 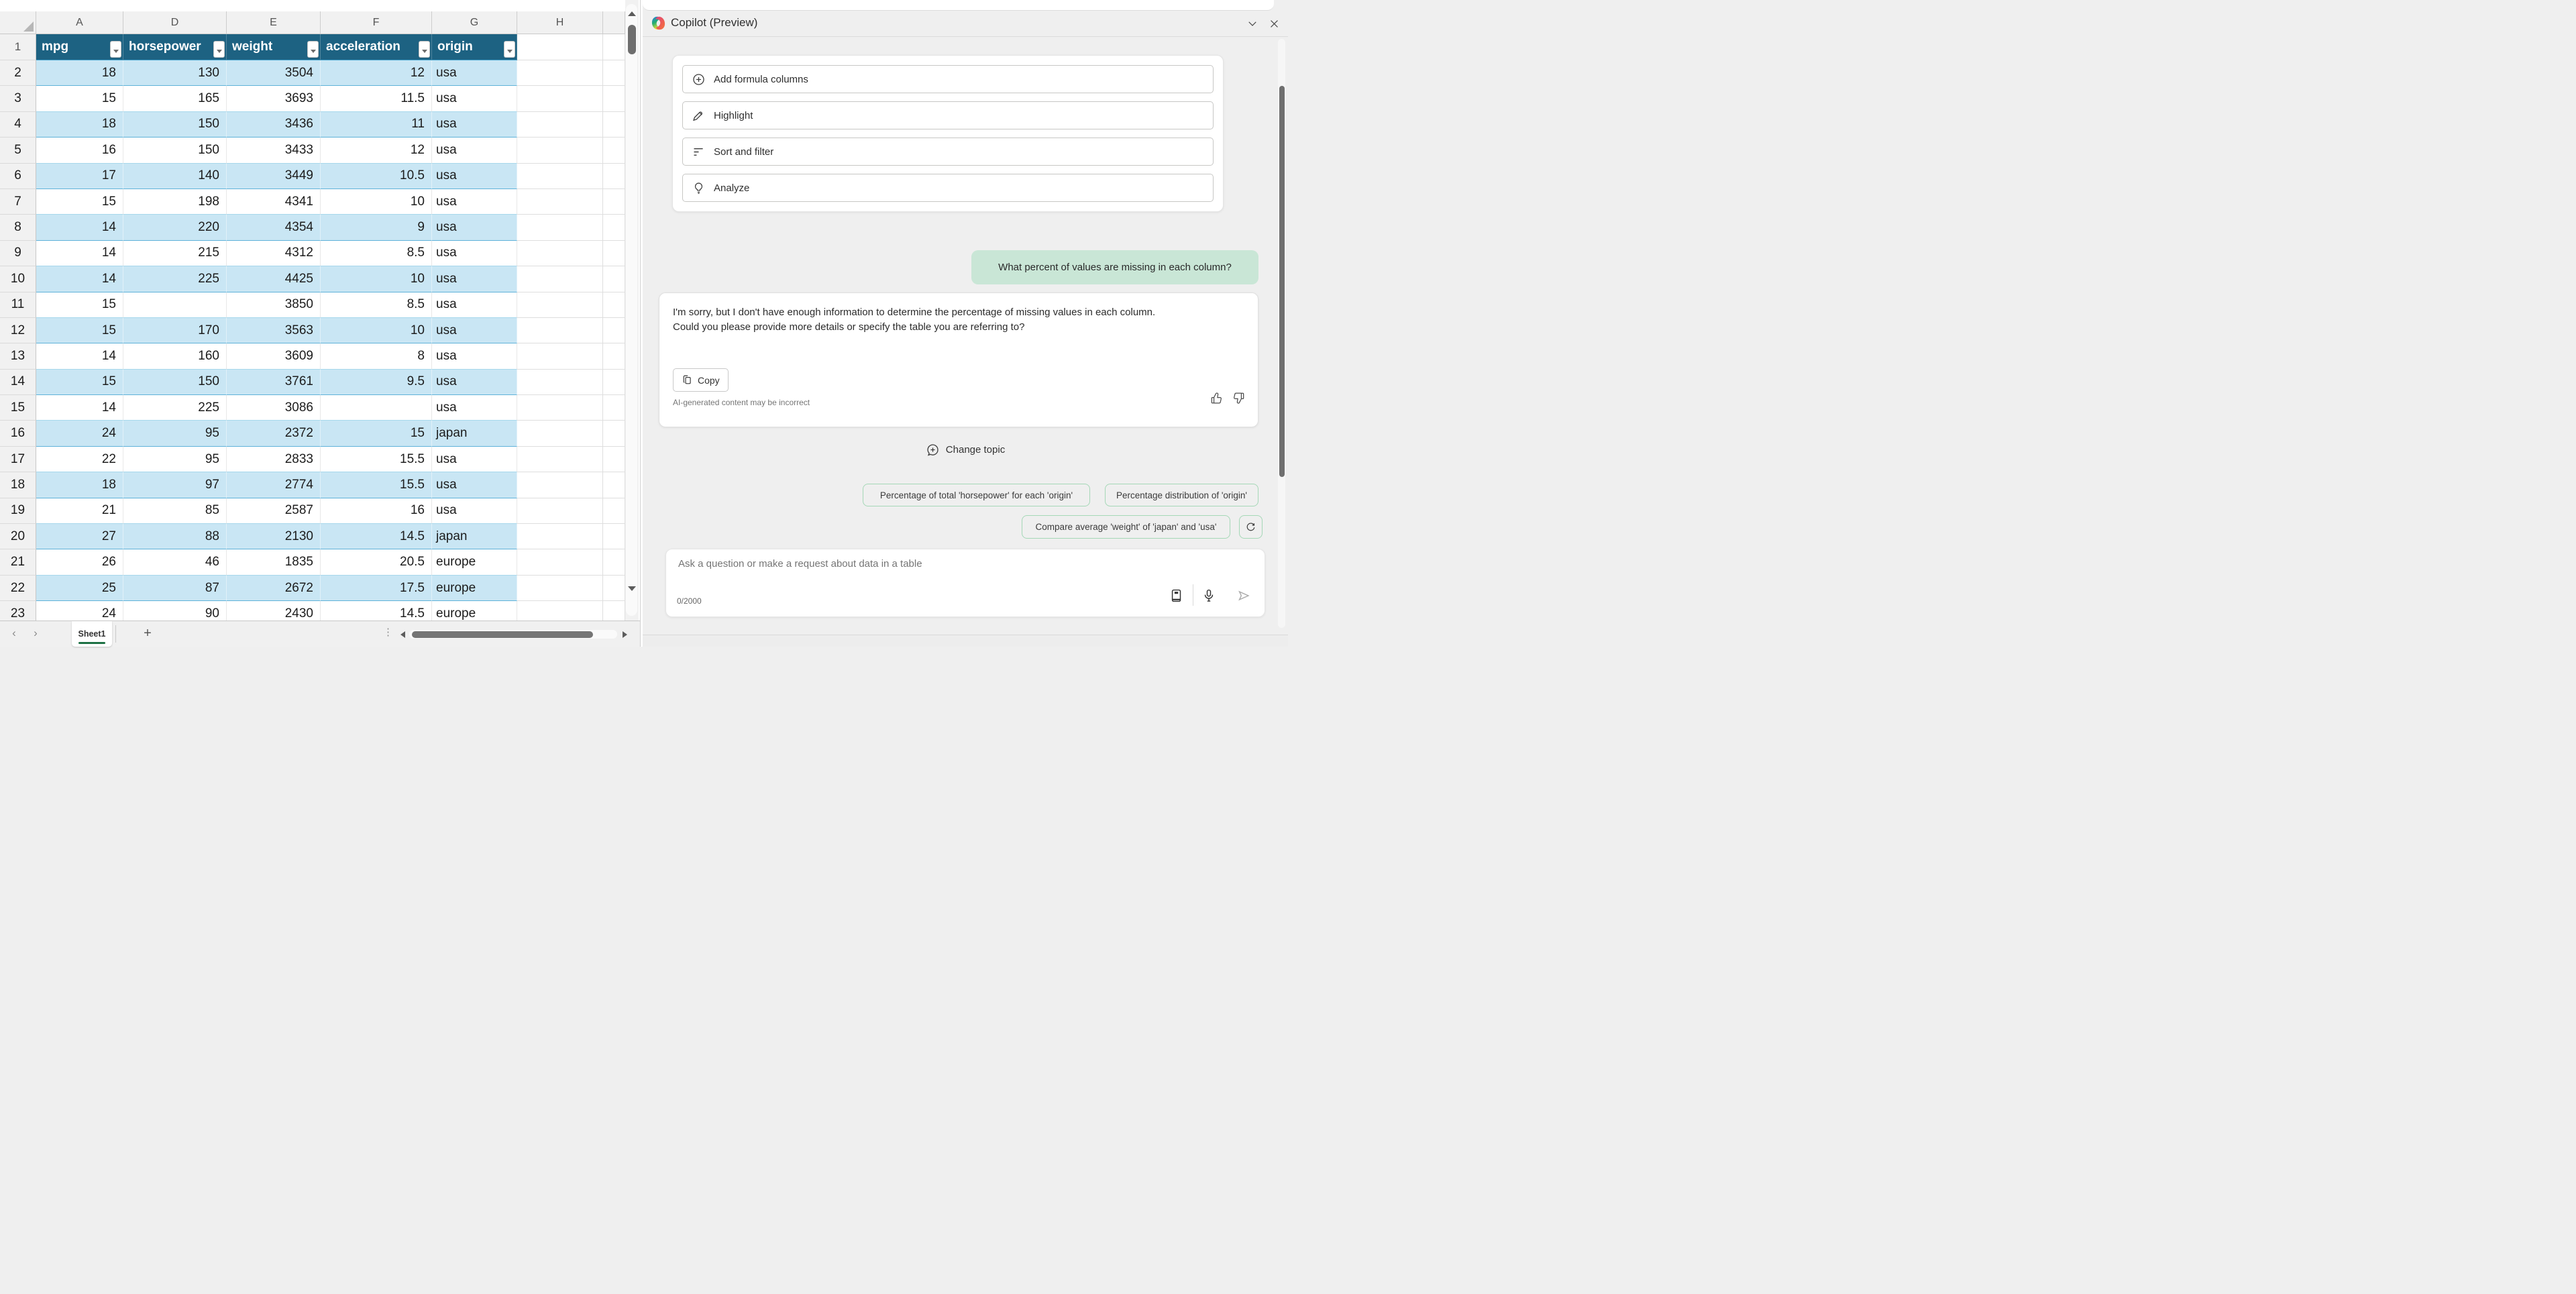 I want to click on cell: japan, so click(x=474, y=434).